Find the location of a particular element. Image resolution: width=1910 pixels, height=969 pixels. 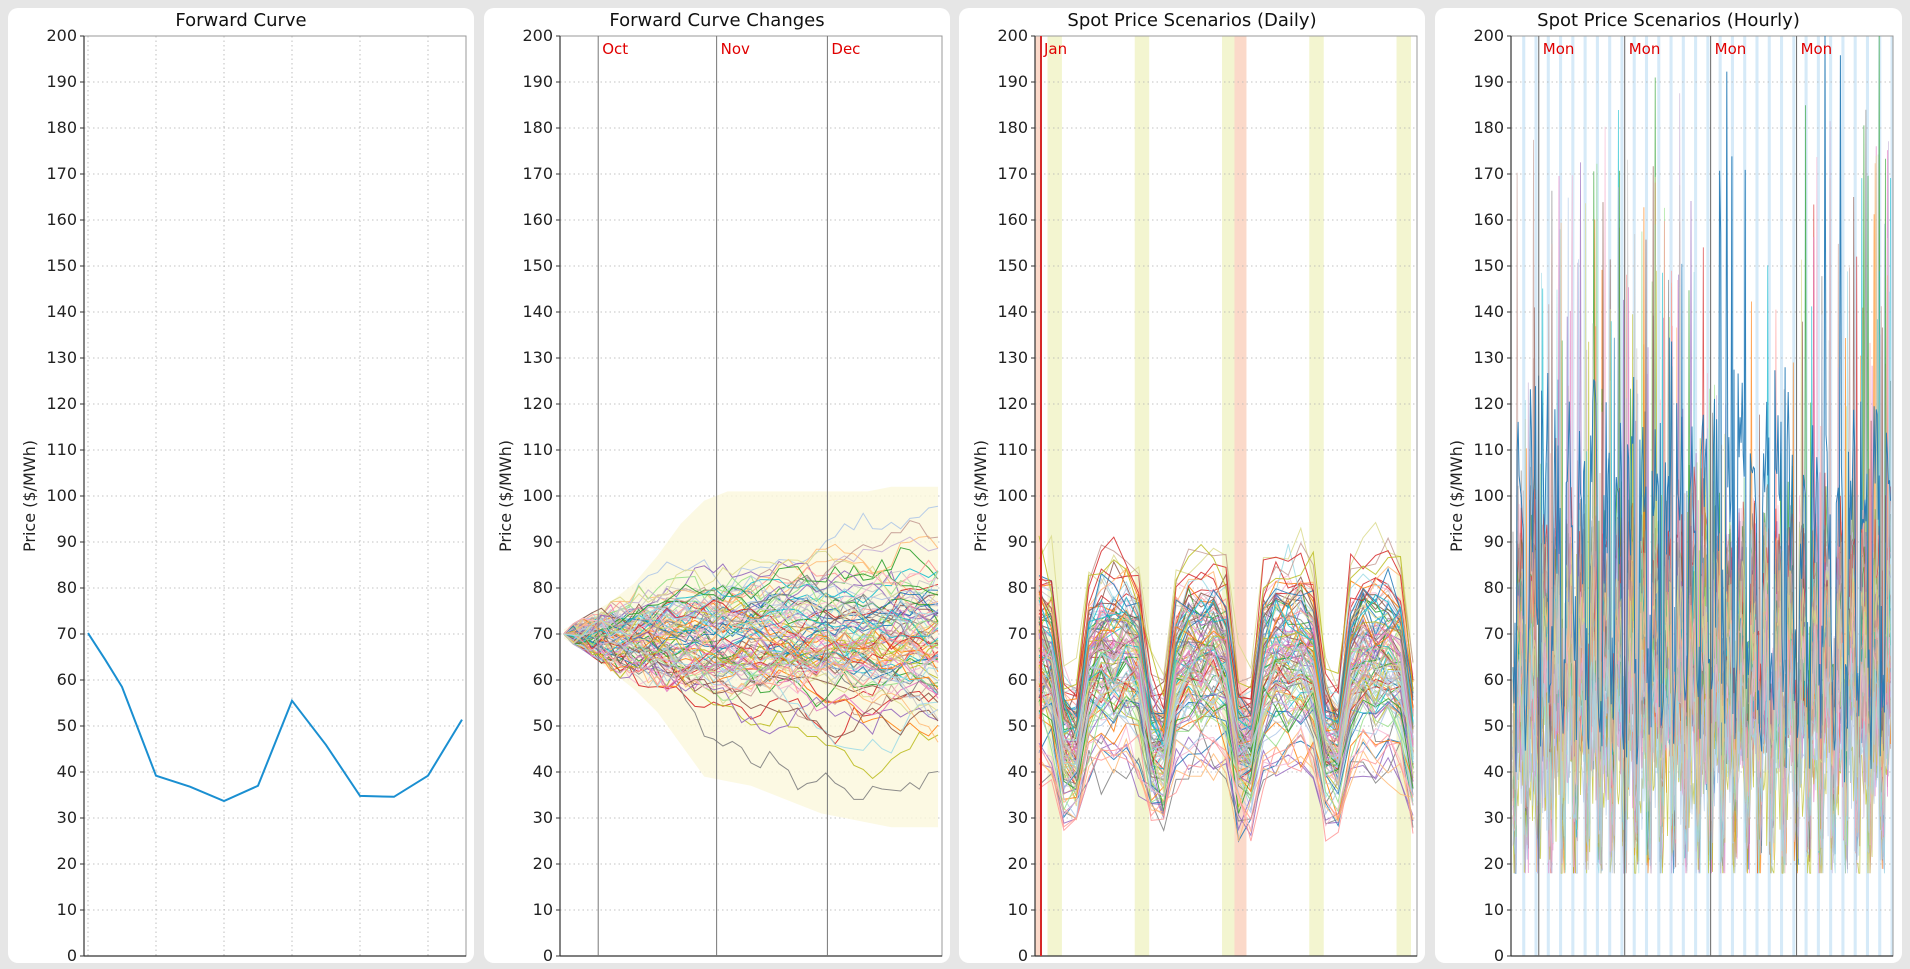

forward-curve-title: Forward Curve is located at coordinates (241, 20).